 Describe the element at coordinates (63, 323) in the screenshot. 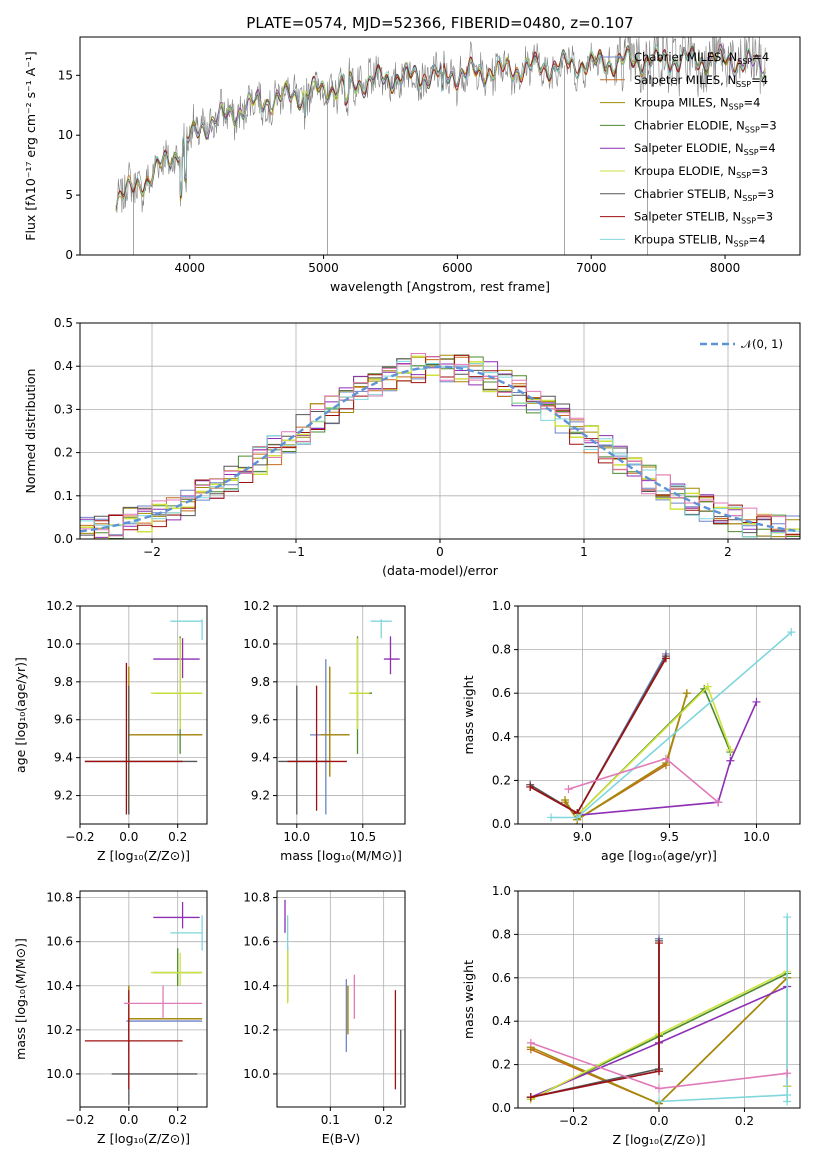

I see `y-tick-label: 0.5` at that location.